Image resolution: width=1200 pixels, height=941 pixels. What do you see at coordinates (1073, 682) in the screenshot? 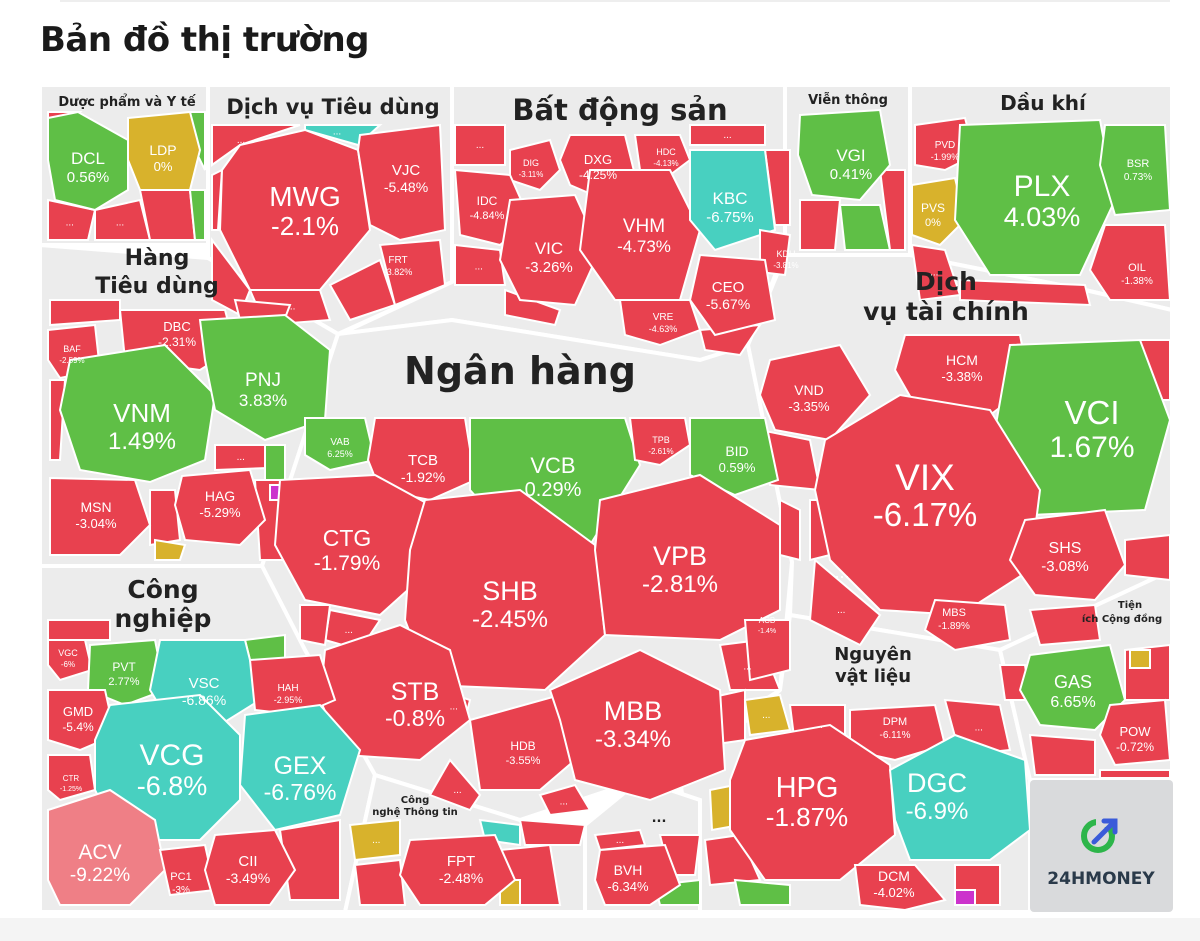
I see `stock-ticker: GAS` at bounding box center [1073, 682].